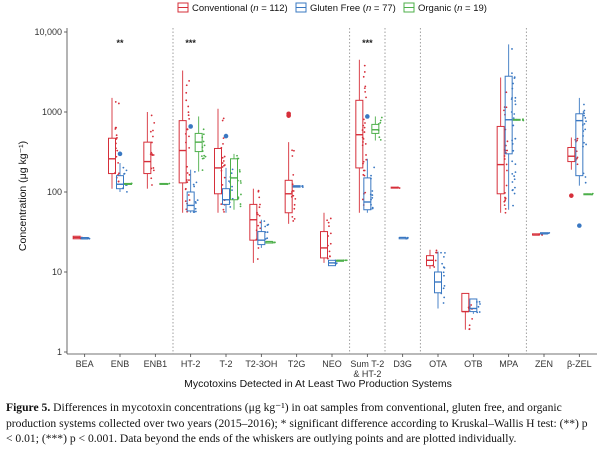  I want to click on box-organic-enb, so click(128, 184).